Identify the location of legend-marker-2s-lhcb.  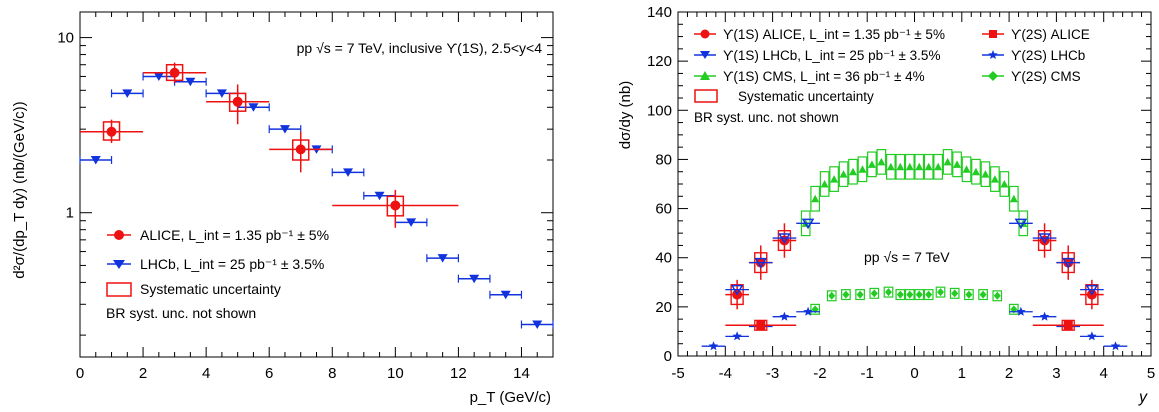
(993, 54).